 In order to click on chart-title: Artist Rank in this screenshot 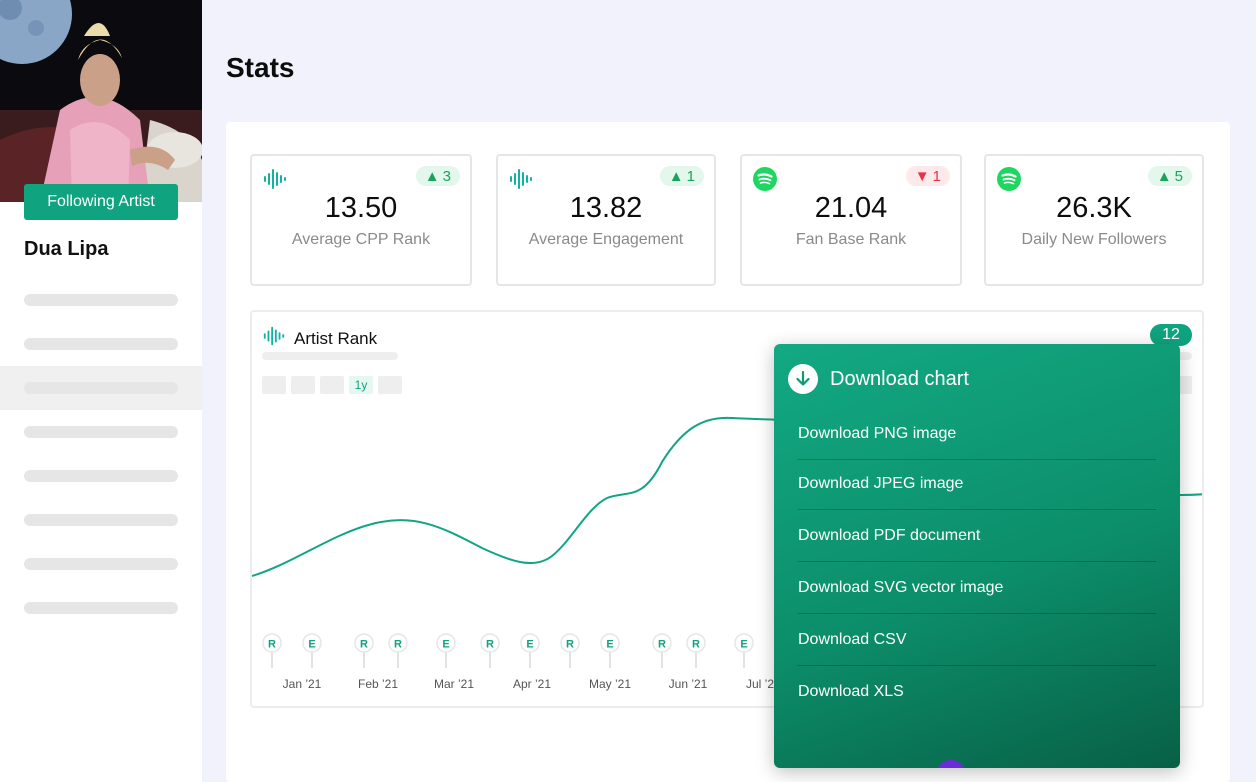, I will do `click(336, 338)`.